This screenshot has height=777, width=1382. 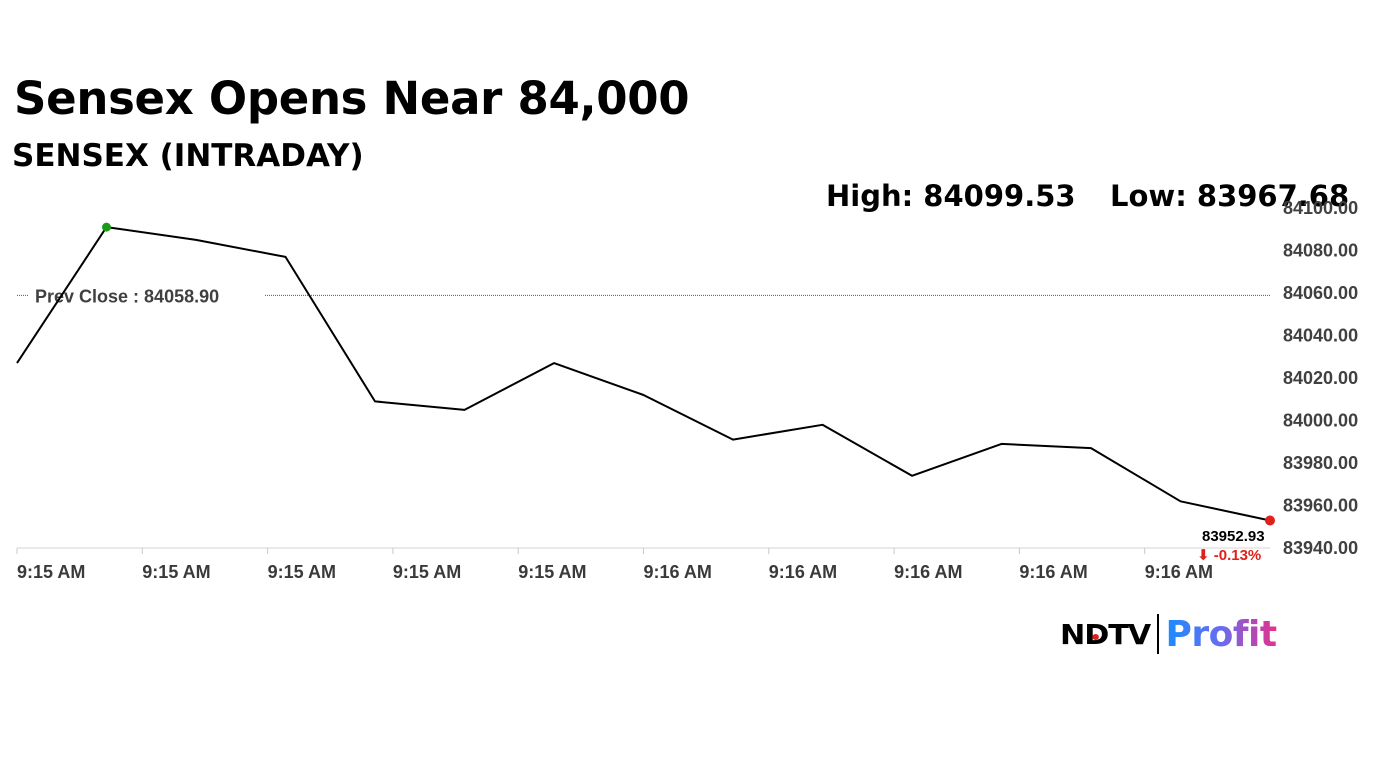 I want to click on chart-subtitle: SENSEX (INTRADAY), so click(x=188, y=156).